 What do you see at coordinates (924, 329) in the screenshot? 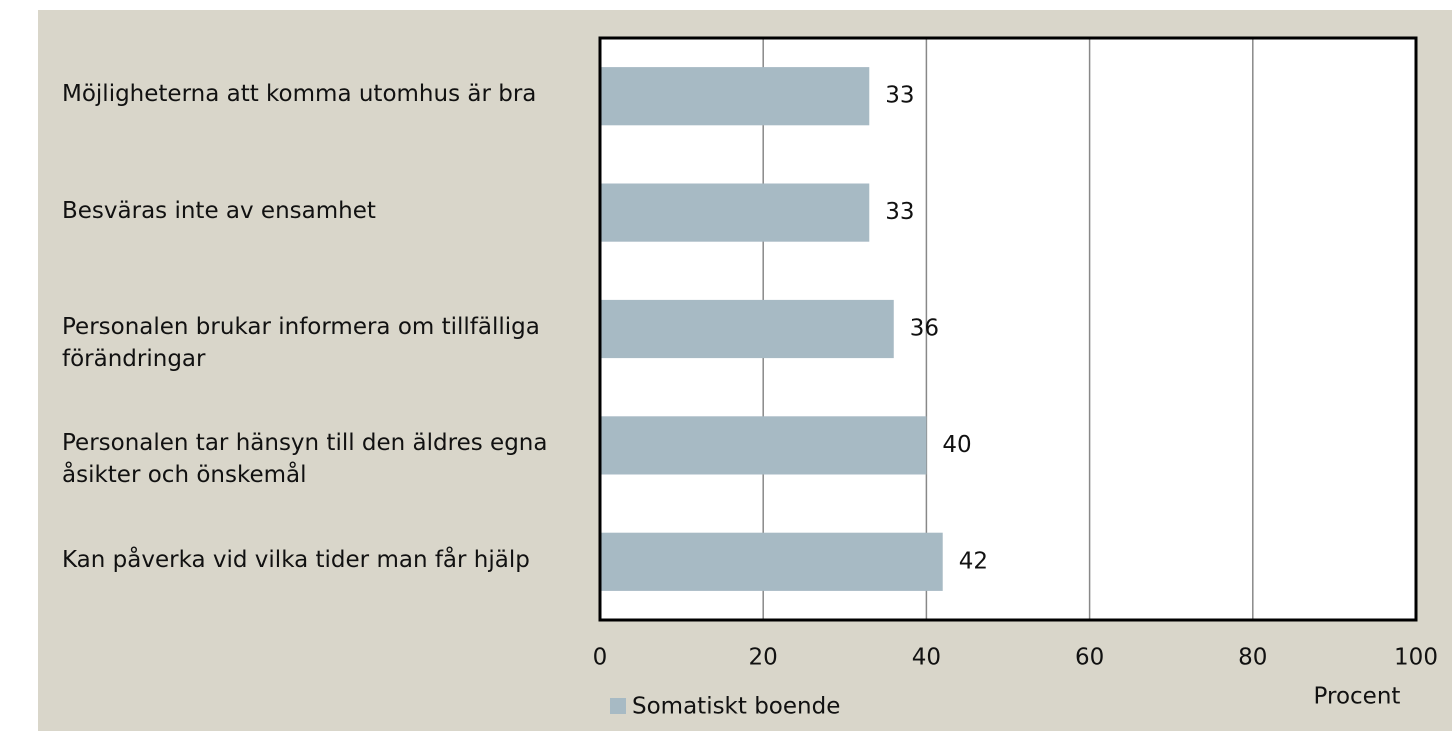
I see `data-label: 36` at bounding box center [924, 329].